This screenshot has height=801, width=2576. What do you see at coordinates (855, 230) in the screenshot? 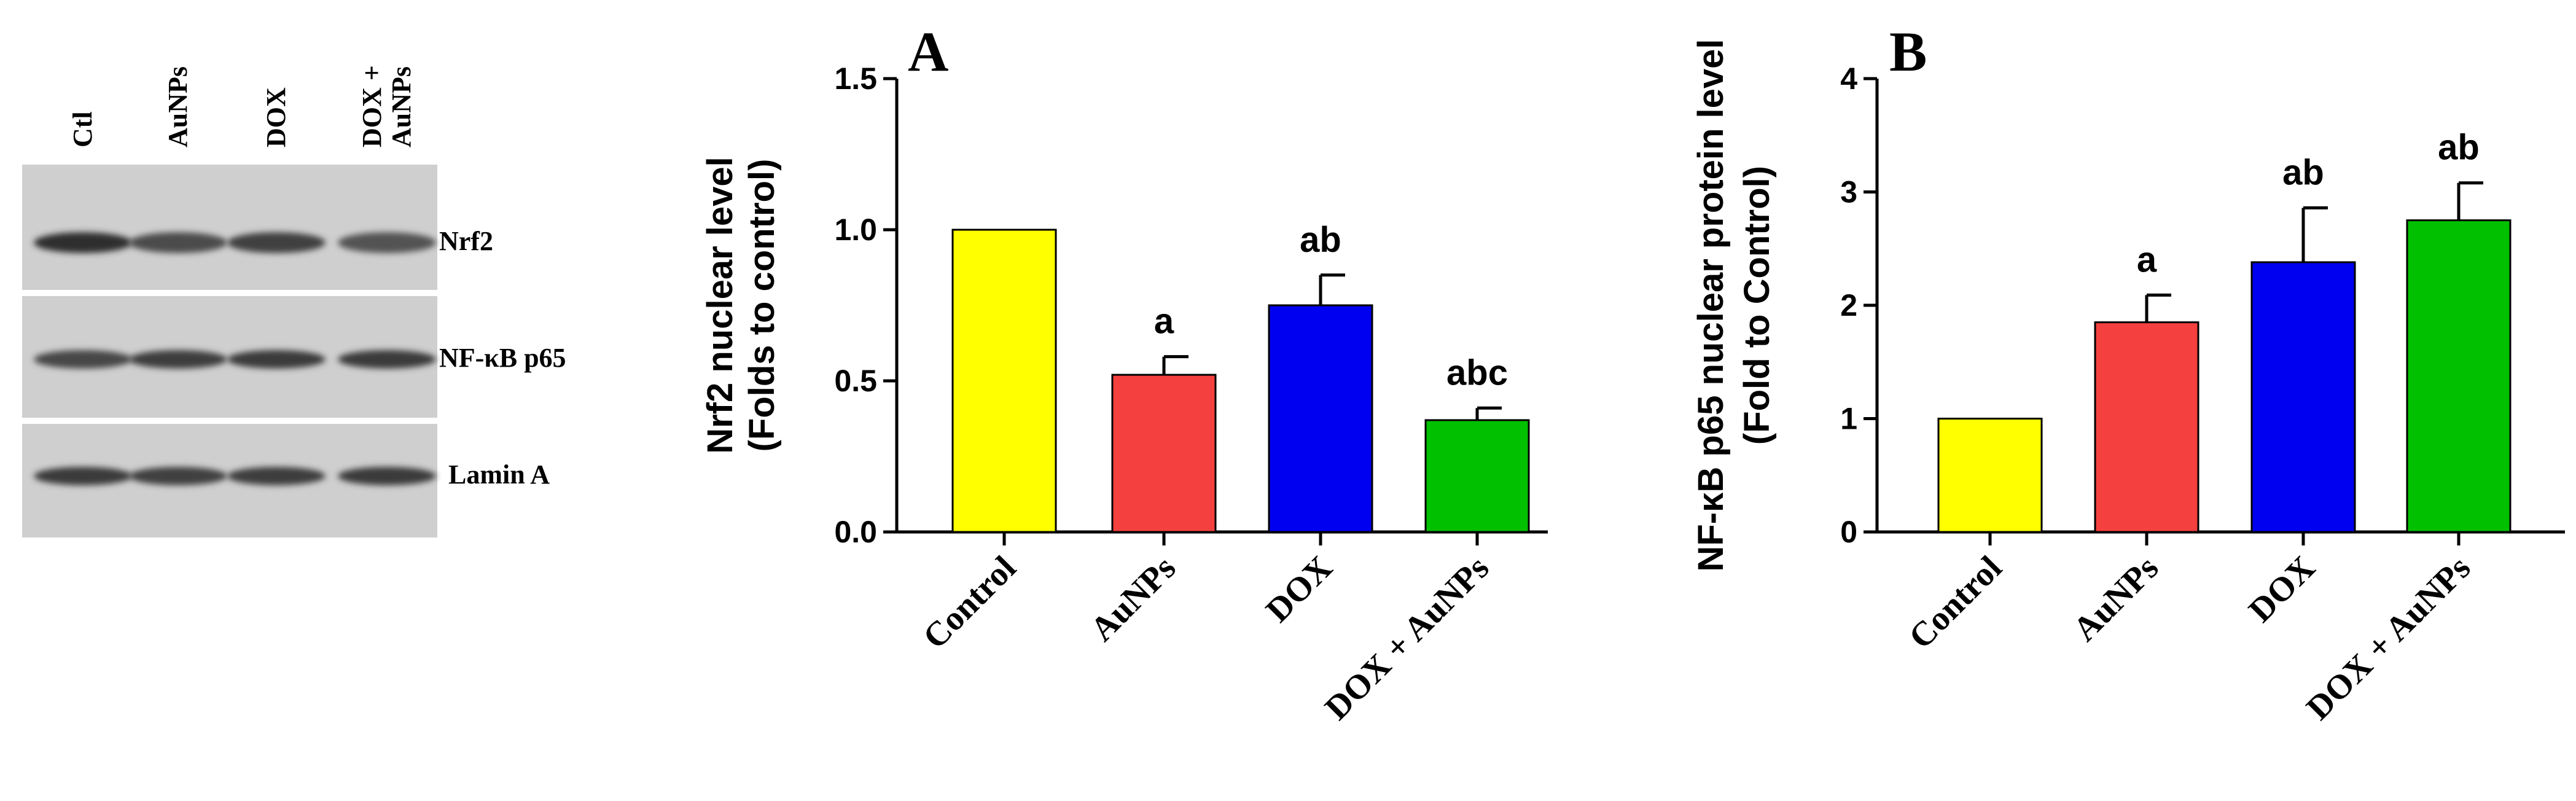
I see `y-tick-label: 1.0` at bounding box center [855, 230].